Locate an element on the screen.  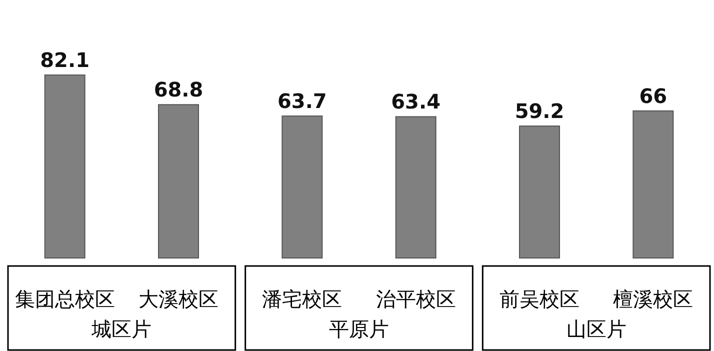
text: 城区片 is located at coordinates (121, 329).